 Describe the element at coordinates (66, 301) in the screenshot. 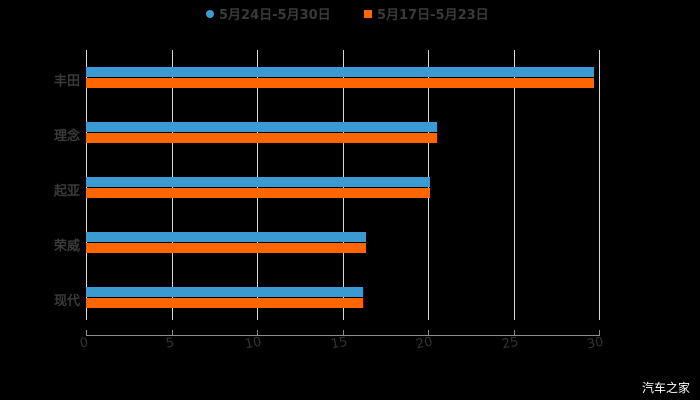

I see `category-label: 现代` at that location.